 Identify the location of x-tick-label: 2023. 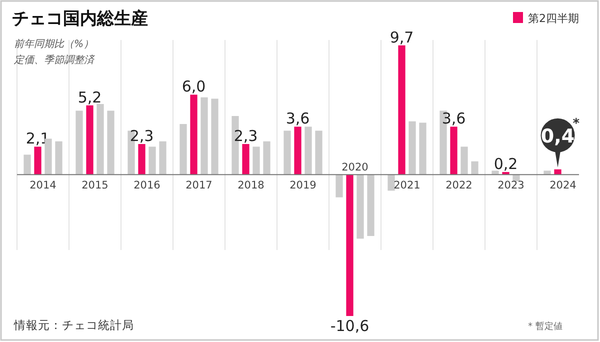
(511, 186).